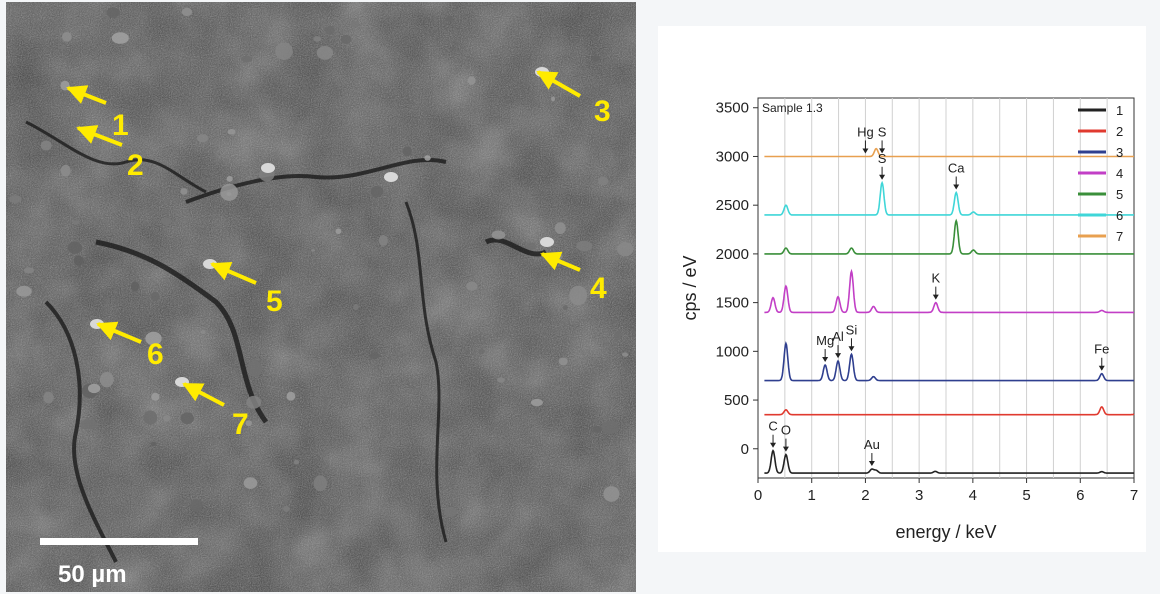 This screenshot has width=1160, height=594. What do you see at coordinates (1119, 236) in the screenshot?
I see `legend-label-7: 7` at bounding box center [1119, 236].